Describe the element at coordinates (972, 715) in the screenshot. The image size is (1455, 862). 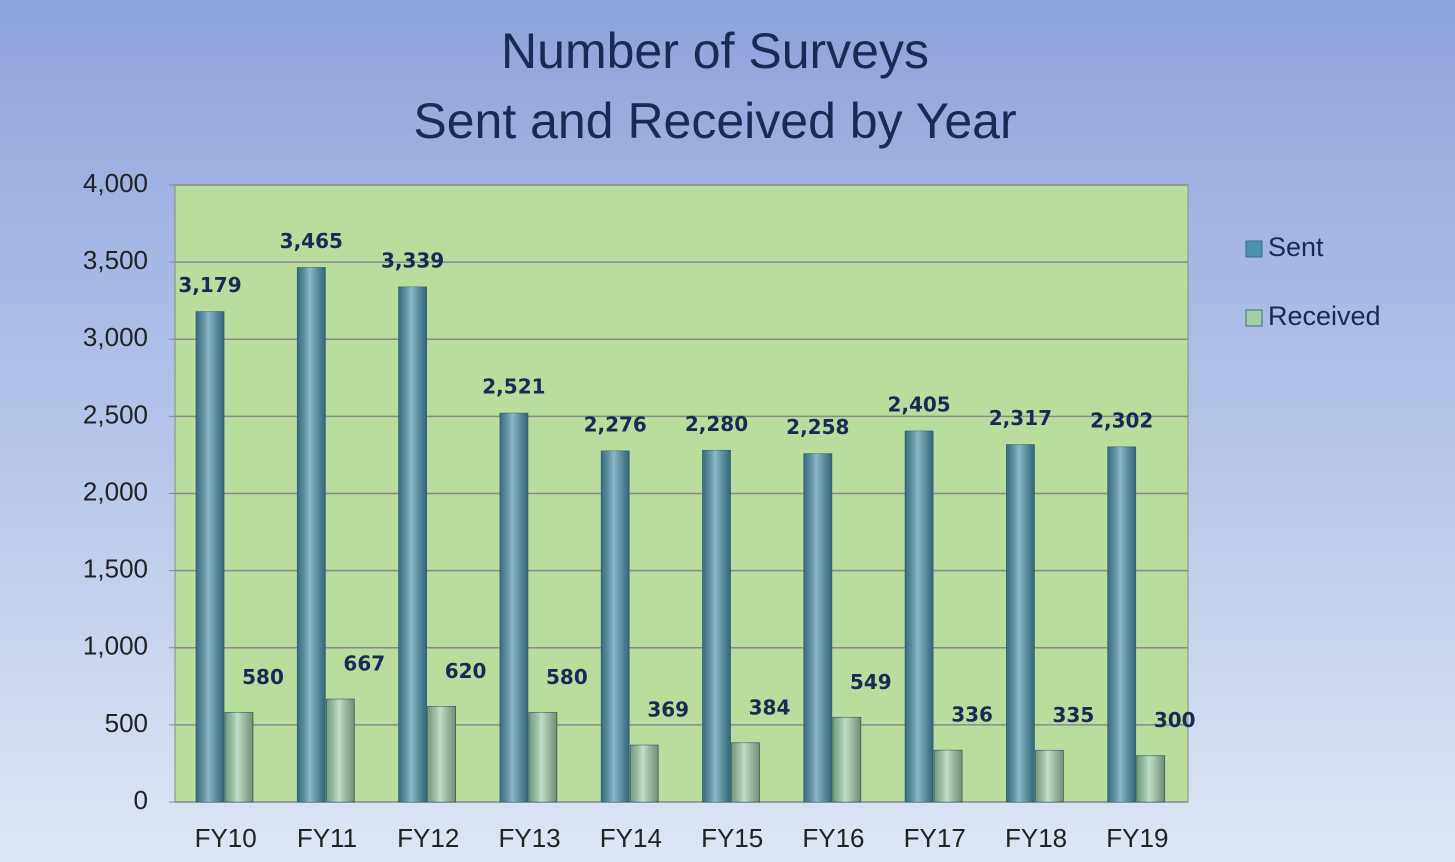
I see `data-label: 336` at that location.